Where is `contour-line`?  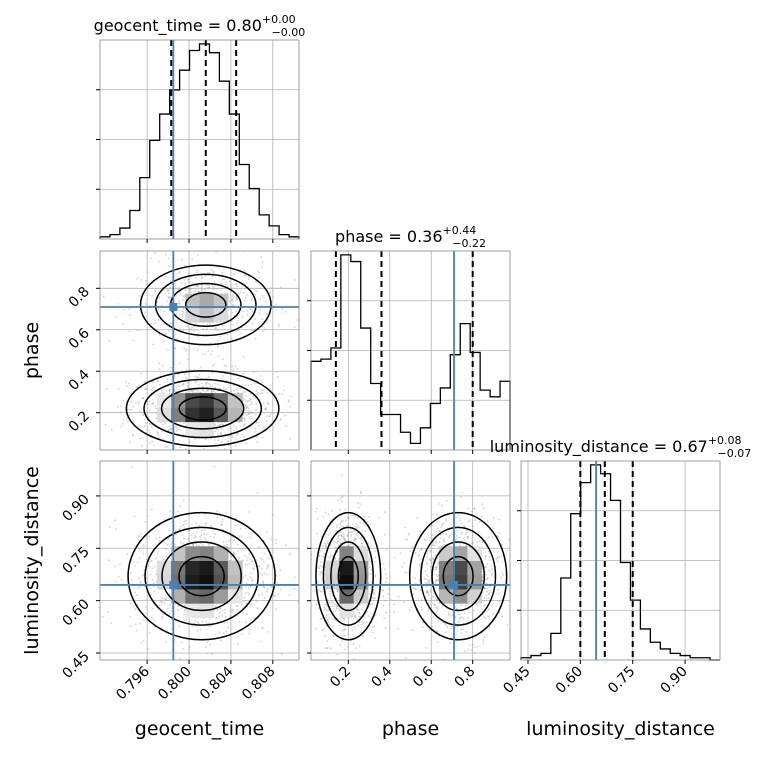
contour-line is located at coordinates (205, 305).